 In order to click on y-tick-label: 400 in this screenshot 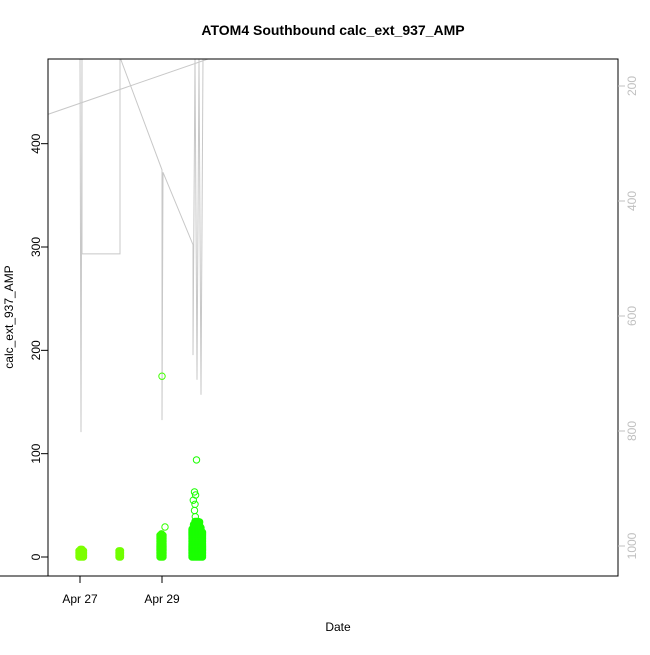, I will do `click(36, 143)`.